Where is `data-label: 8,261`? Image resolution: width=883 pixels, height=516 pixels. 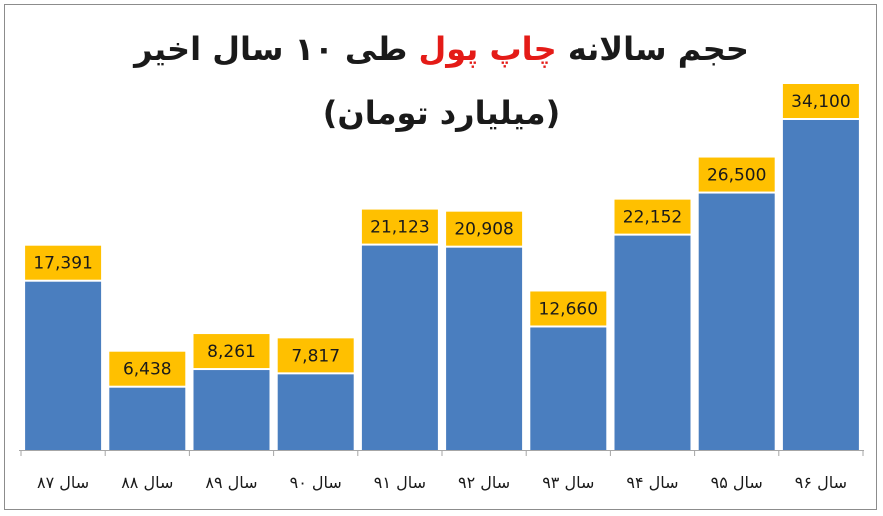 data-label: 8,261 is located at coordinates (231, 352).